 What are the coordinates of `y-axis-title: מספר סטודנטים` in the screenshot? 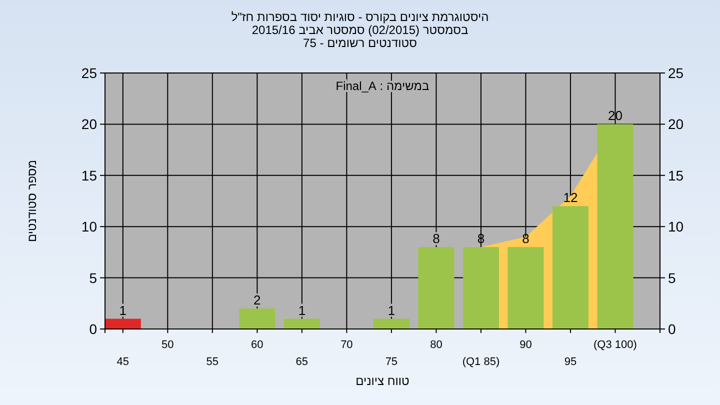 It's located at (32, 201).